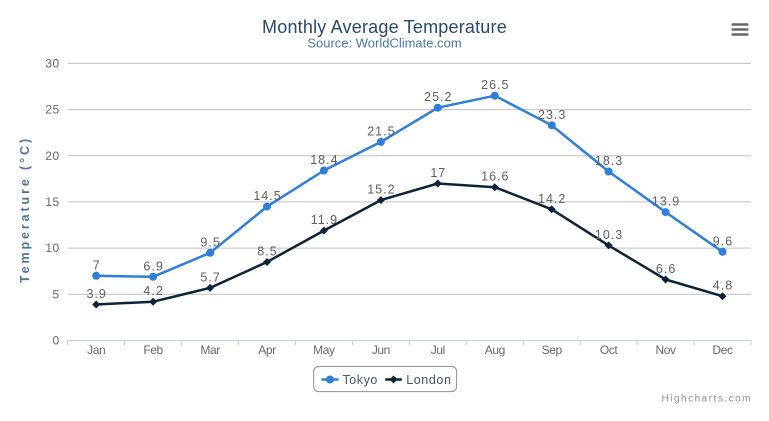 The image size is (769, 421). I want to click on svg-text: 25.2, so click(438, 97).